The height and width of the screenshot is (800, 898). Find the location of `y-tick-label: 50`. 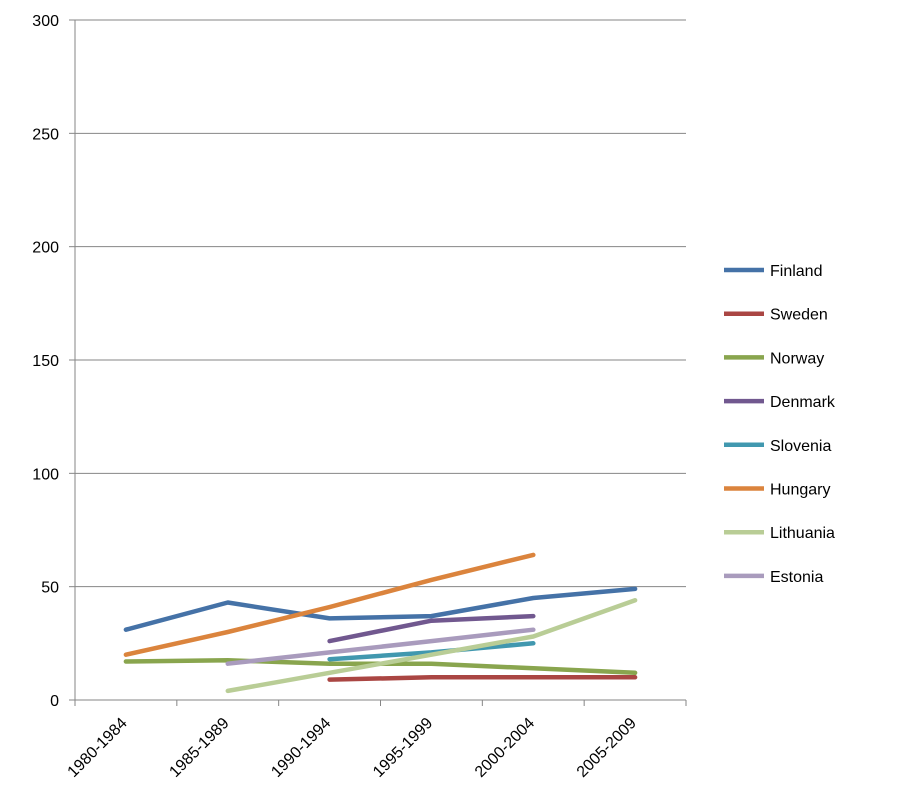

y-tick-label: 50 is located at coordinates (50, 588).